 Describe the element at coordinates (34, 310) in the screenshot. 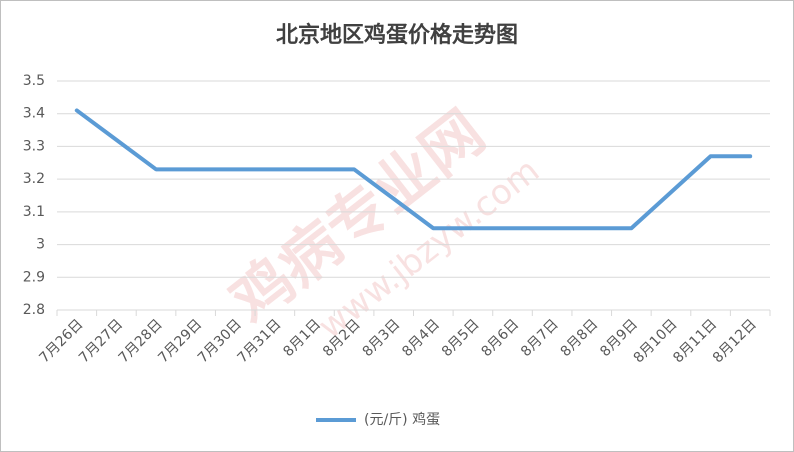

I see `y-tick-label: 2.8` at that location.